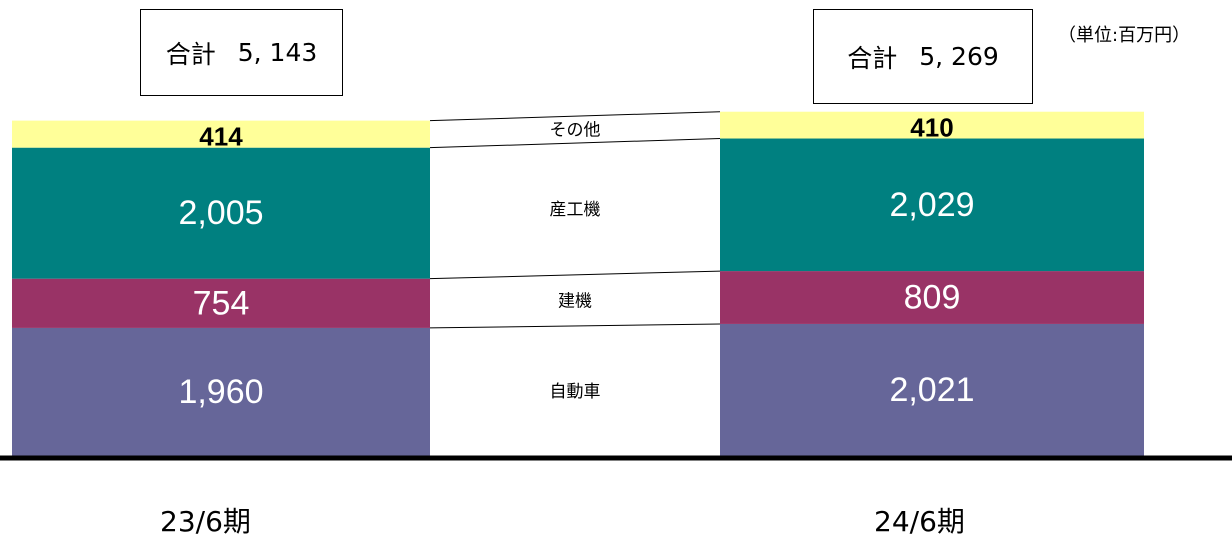  I want to click on series-label-3: その他, so click(575, 131).